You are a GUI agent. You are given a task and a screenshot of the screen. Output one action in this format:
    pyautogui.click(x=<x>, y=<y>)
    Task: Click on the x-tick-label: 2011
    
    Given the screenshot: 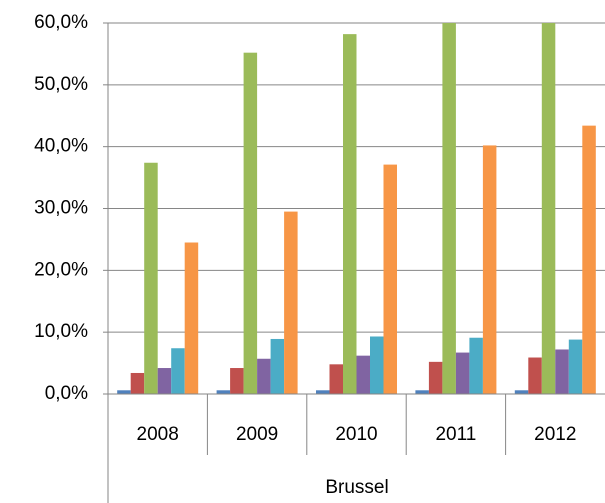 What is the action you would take?
    pyautogui.click(x=455, y=434)
    